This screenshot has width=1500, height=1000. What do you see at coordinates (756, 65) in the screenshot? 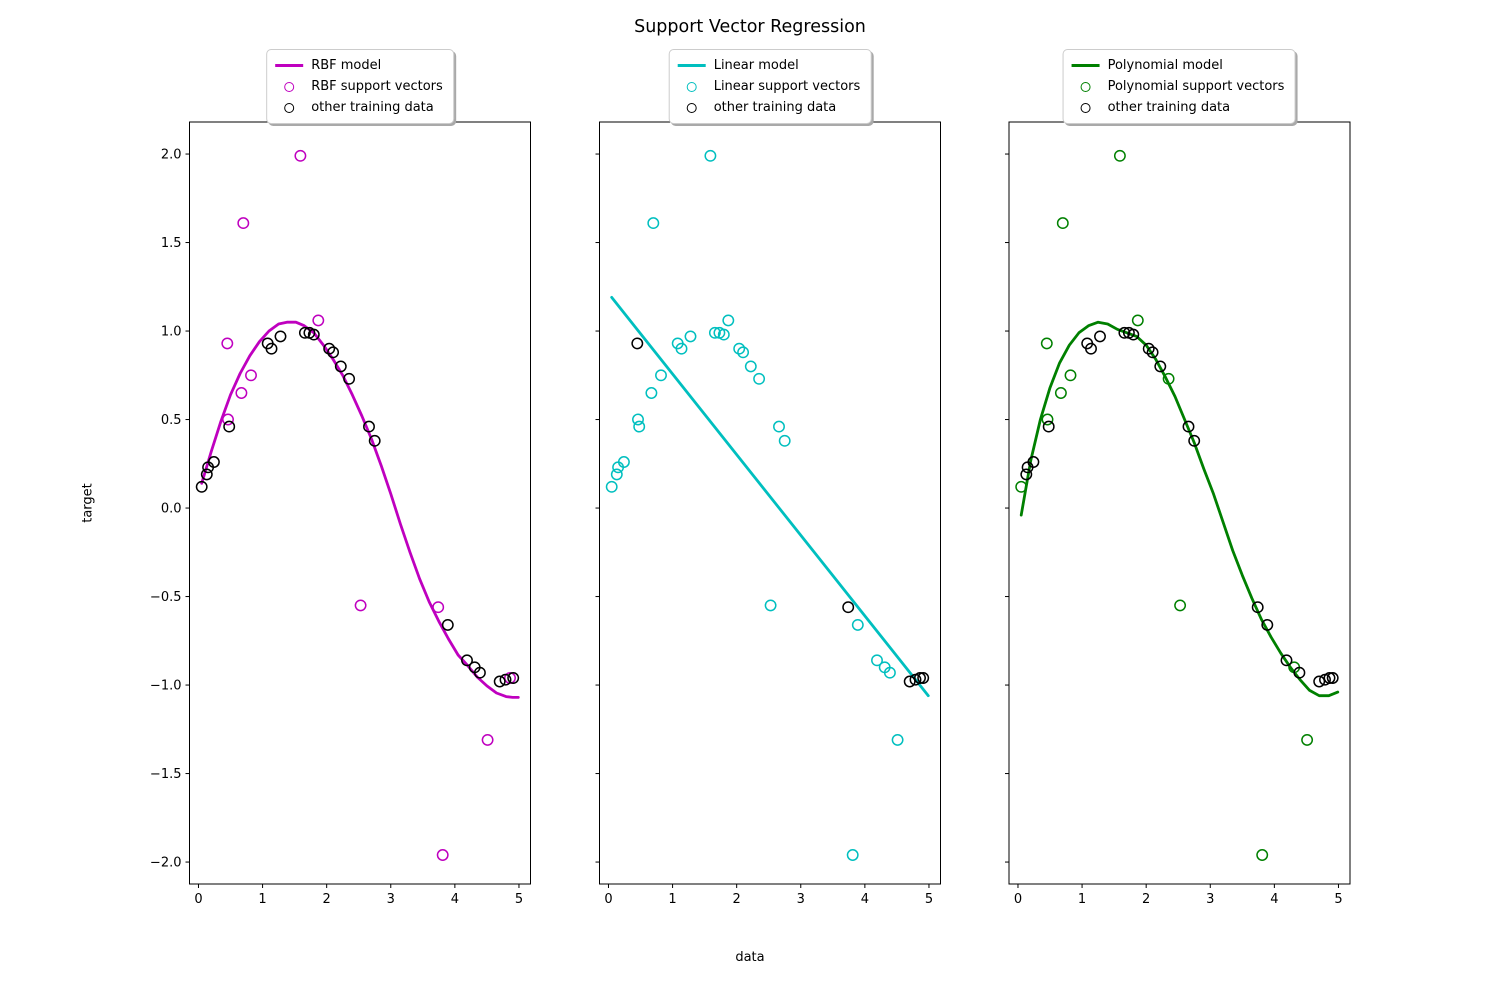
I see `legend-label: Linear model` at bounding box center [756, 65].